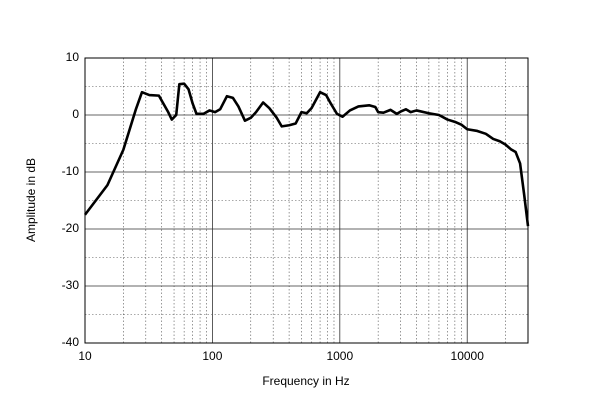  I want to click on x-axis-label: Frequency in Hz, so click(305, 381).